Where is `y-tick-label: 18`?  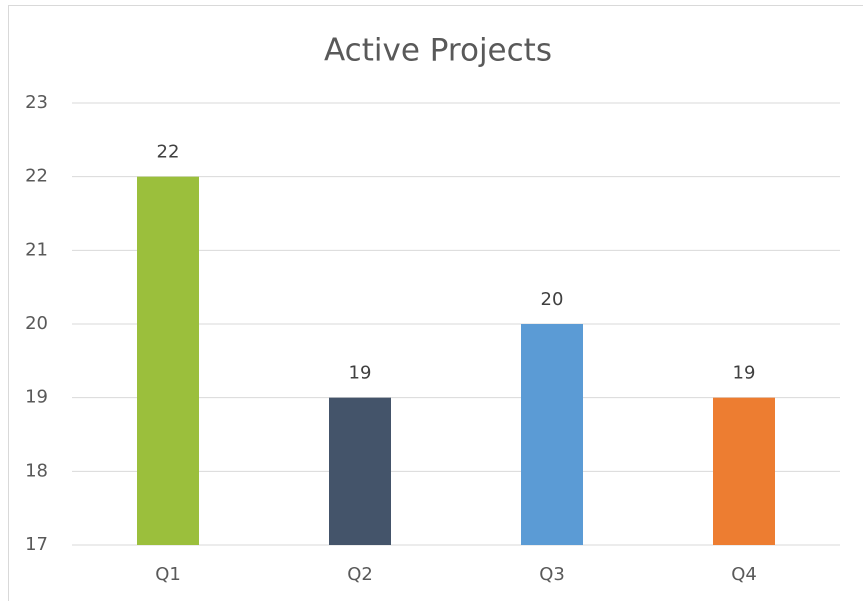 y-tick-label: 18 is located at coordinates (36, 470).